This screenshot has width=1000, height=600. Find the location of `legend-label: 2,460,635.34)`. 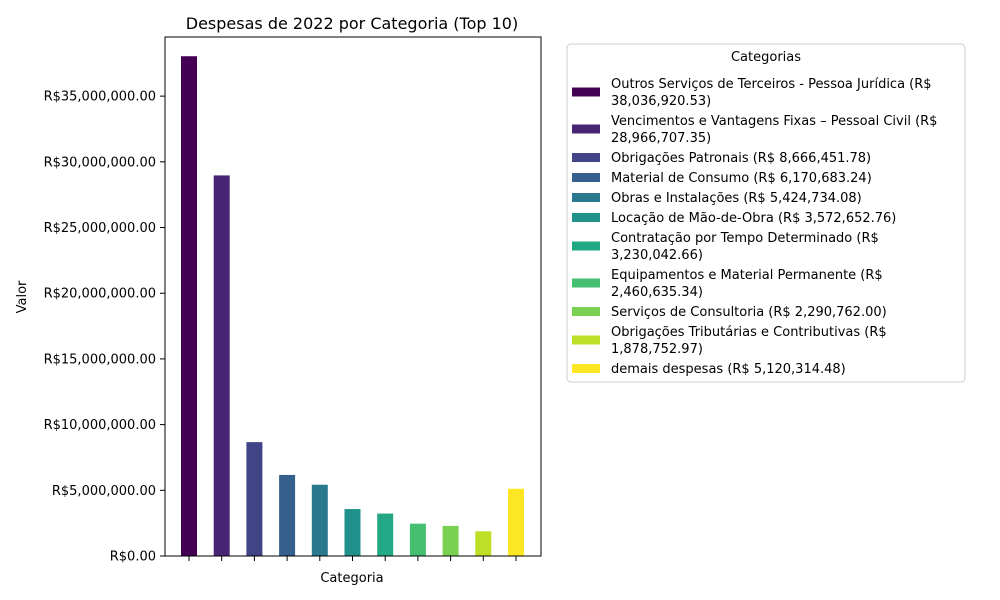

legend-label: 2,460,635.34) is located at coordinates (657, 292).